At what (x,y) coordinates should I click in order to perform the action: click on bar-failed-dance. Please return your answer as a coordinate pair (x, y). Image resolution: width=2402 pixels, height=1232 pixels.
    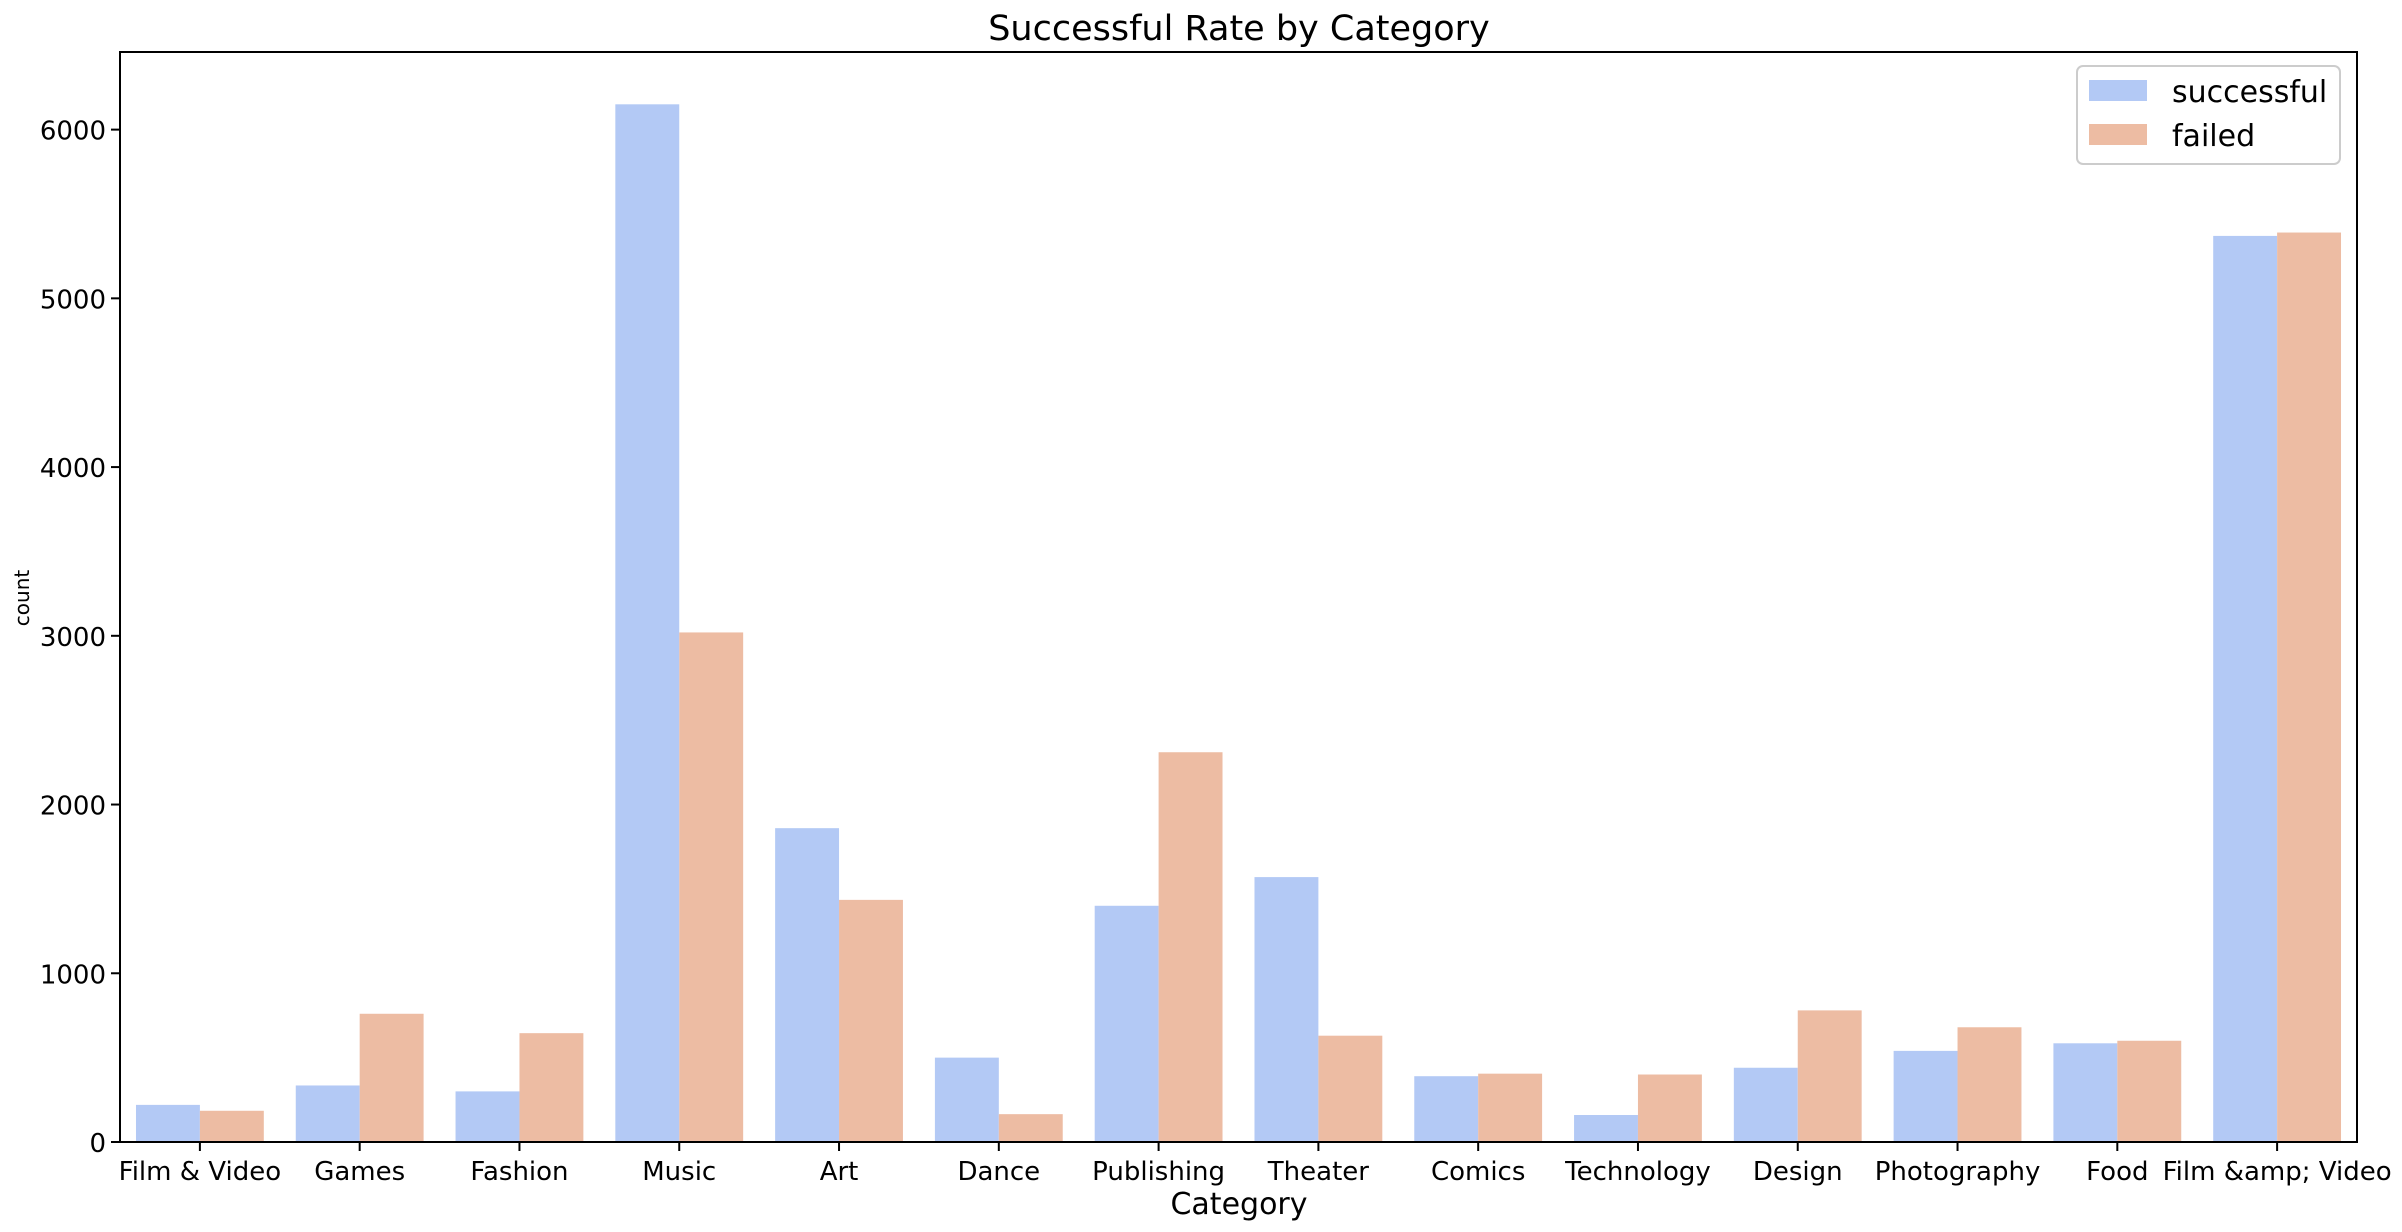
    Looking at the image, I should click on (1030, 1128).